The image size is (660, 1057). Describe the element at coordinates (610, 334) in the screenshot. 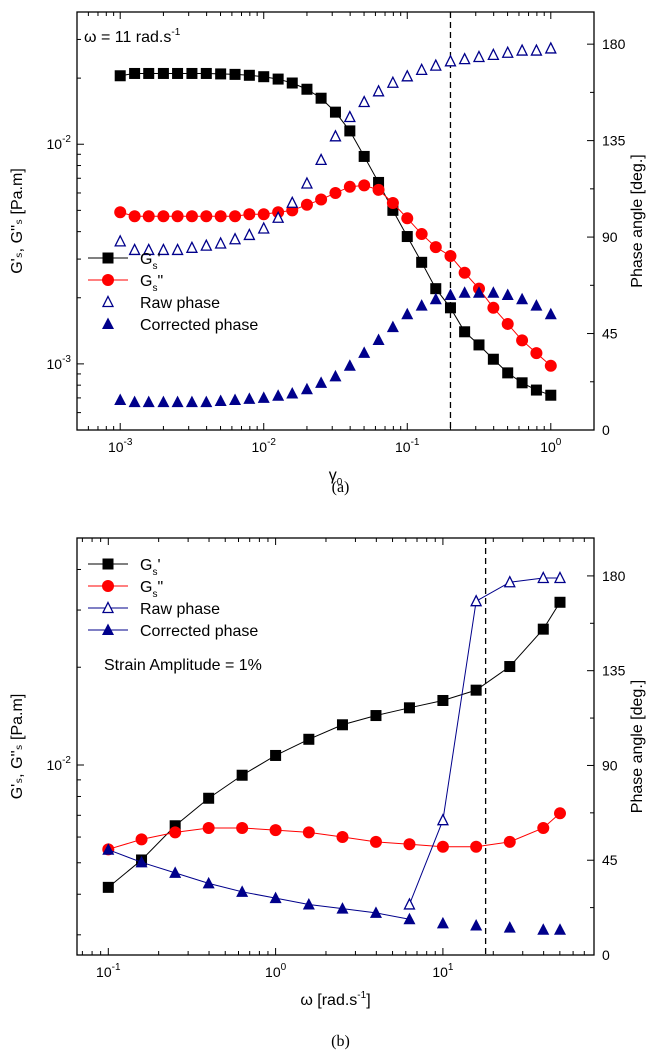

I see `y2-tick-label: 45` at that location.